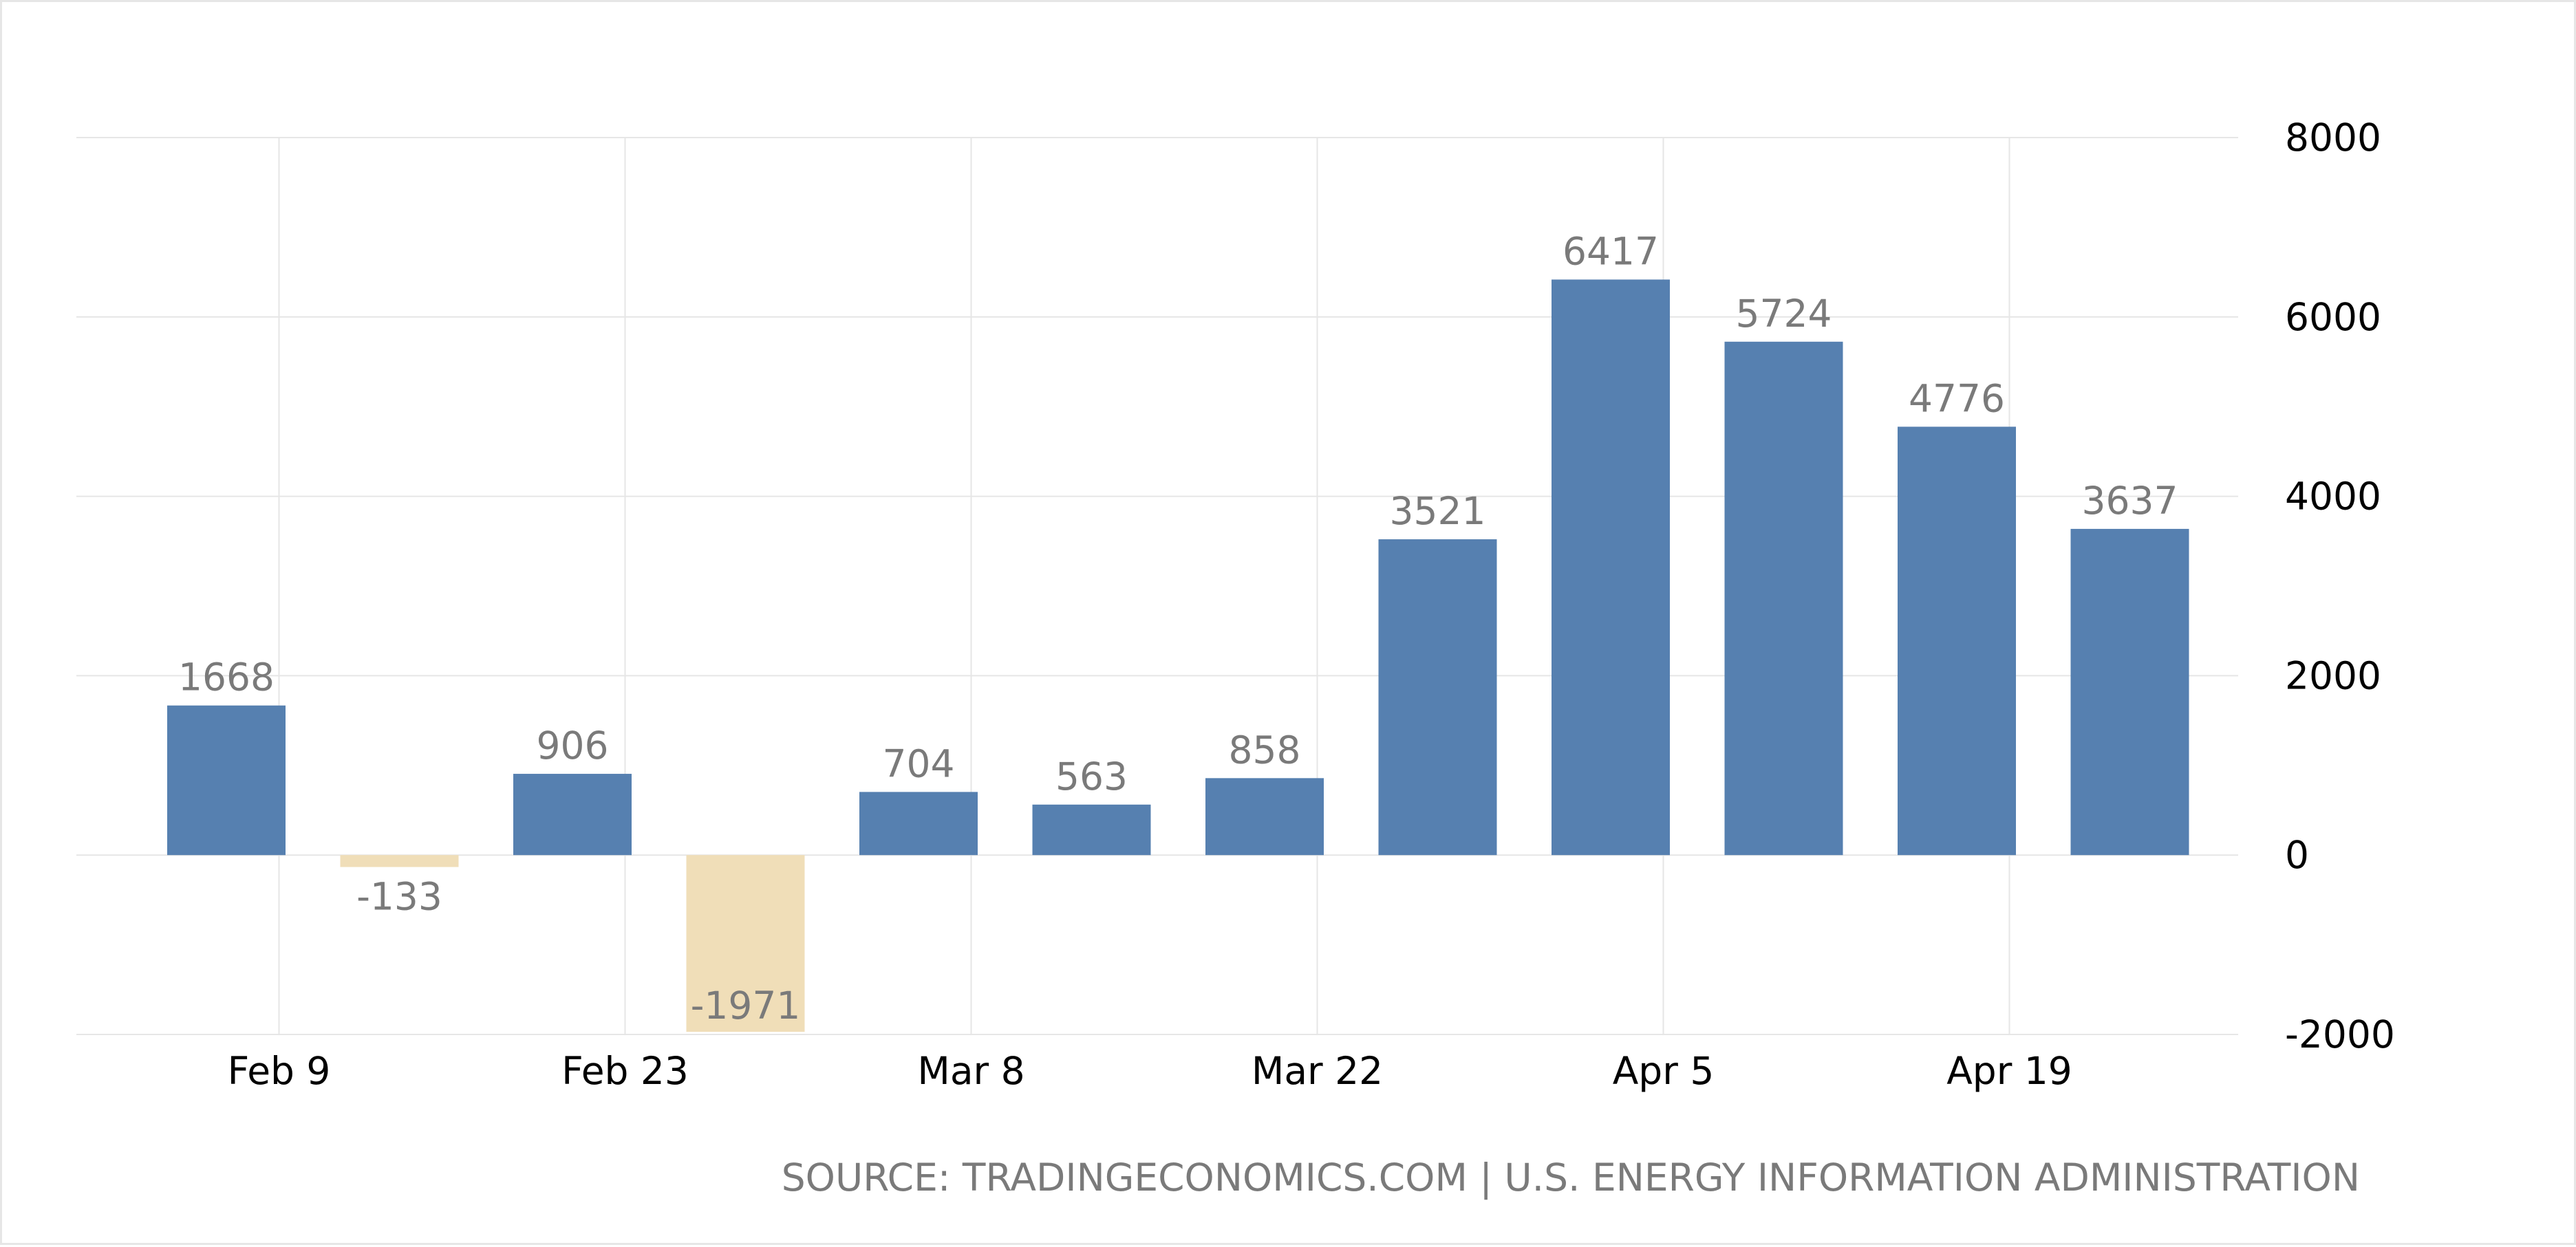  What do you see at coordinates (1091, 777) in the screenshot?
I see `bar-value-label: 563` at bounding box center [1091, 777].